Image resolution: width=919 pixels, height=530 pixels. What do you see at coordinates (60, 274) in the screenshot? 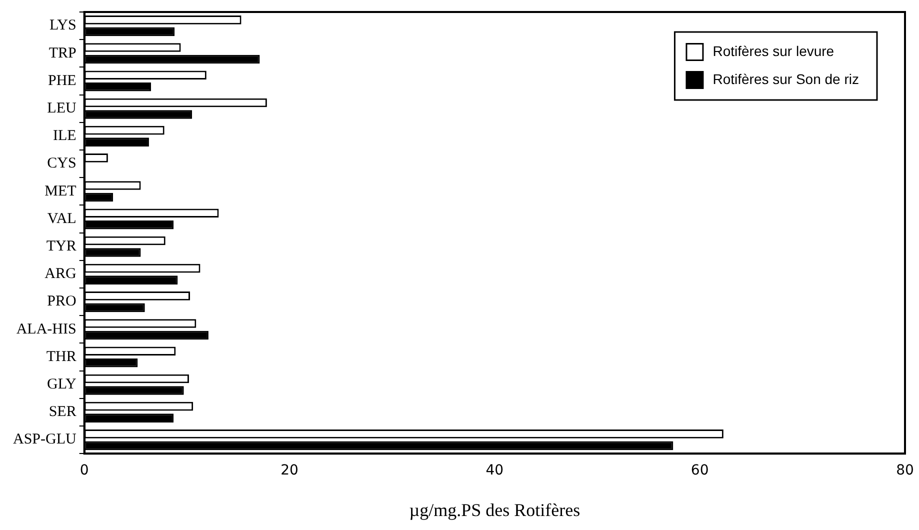
I see `y-tick-label: ARG` at bounding box center [60, 274].